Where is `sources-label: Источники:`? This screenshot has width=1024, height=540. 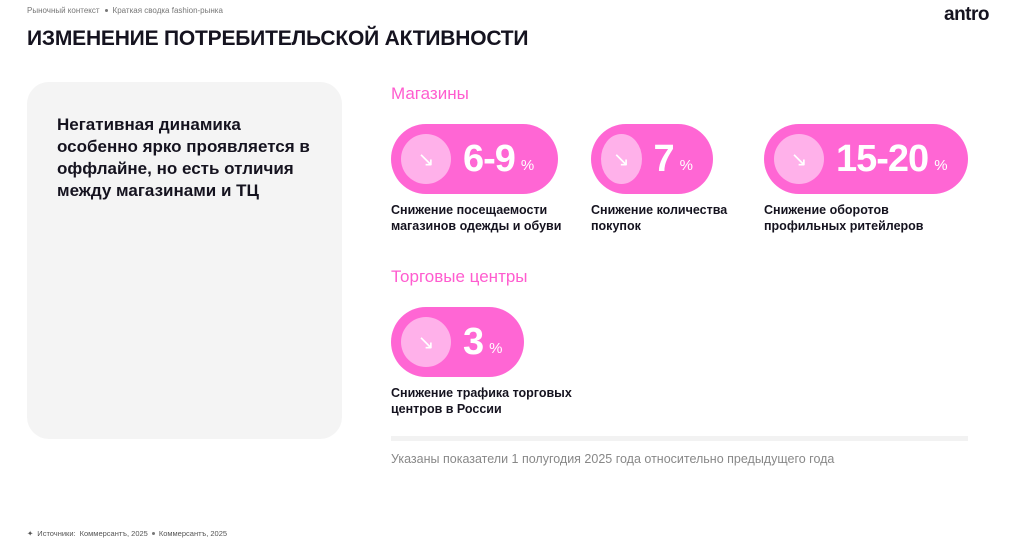 sources-label: Источники: is located at coordinates (56, 533).